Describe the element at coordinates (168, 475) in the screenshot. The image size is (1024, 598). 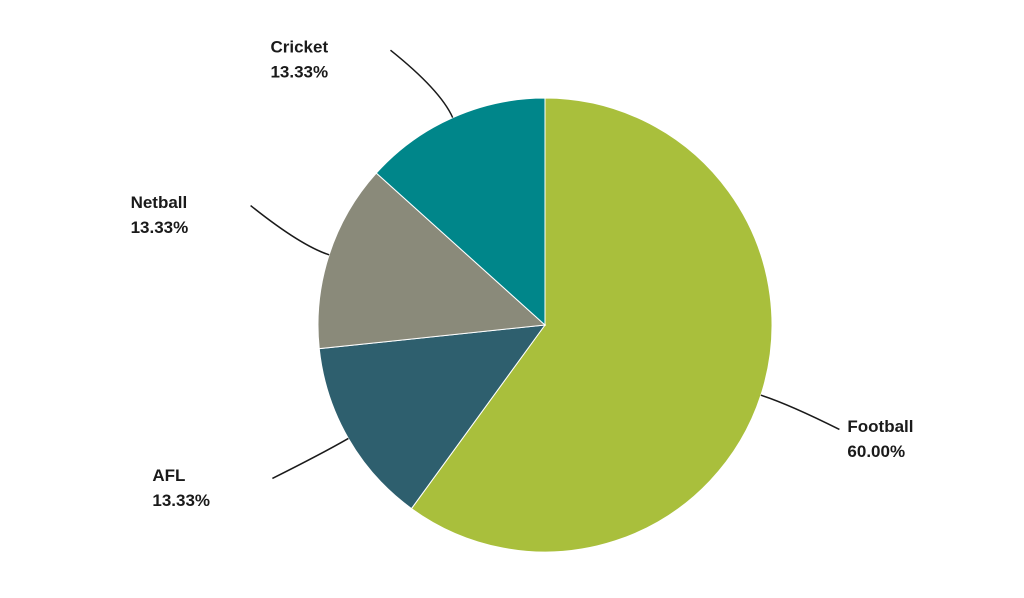
I see `slice-label: AFL` at that location.